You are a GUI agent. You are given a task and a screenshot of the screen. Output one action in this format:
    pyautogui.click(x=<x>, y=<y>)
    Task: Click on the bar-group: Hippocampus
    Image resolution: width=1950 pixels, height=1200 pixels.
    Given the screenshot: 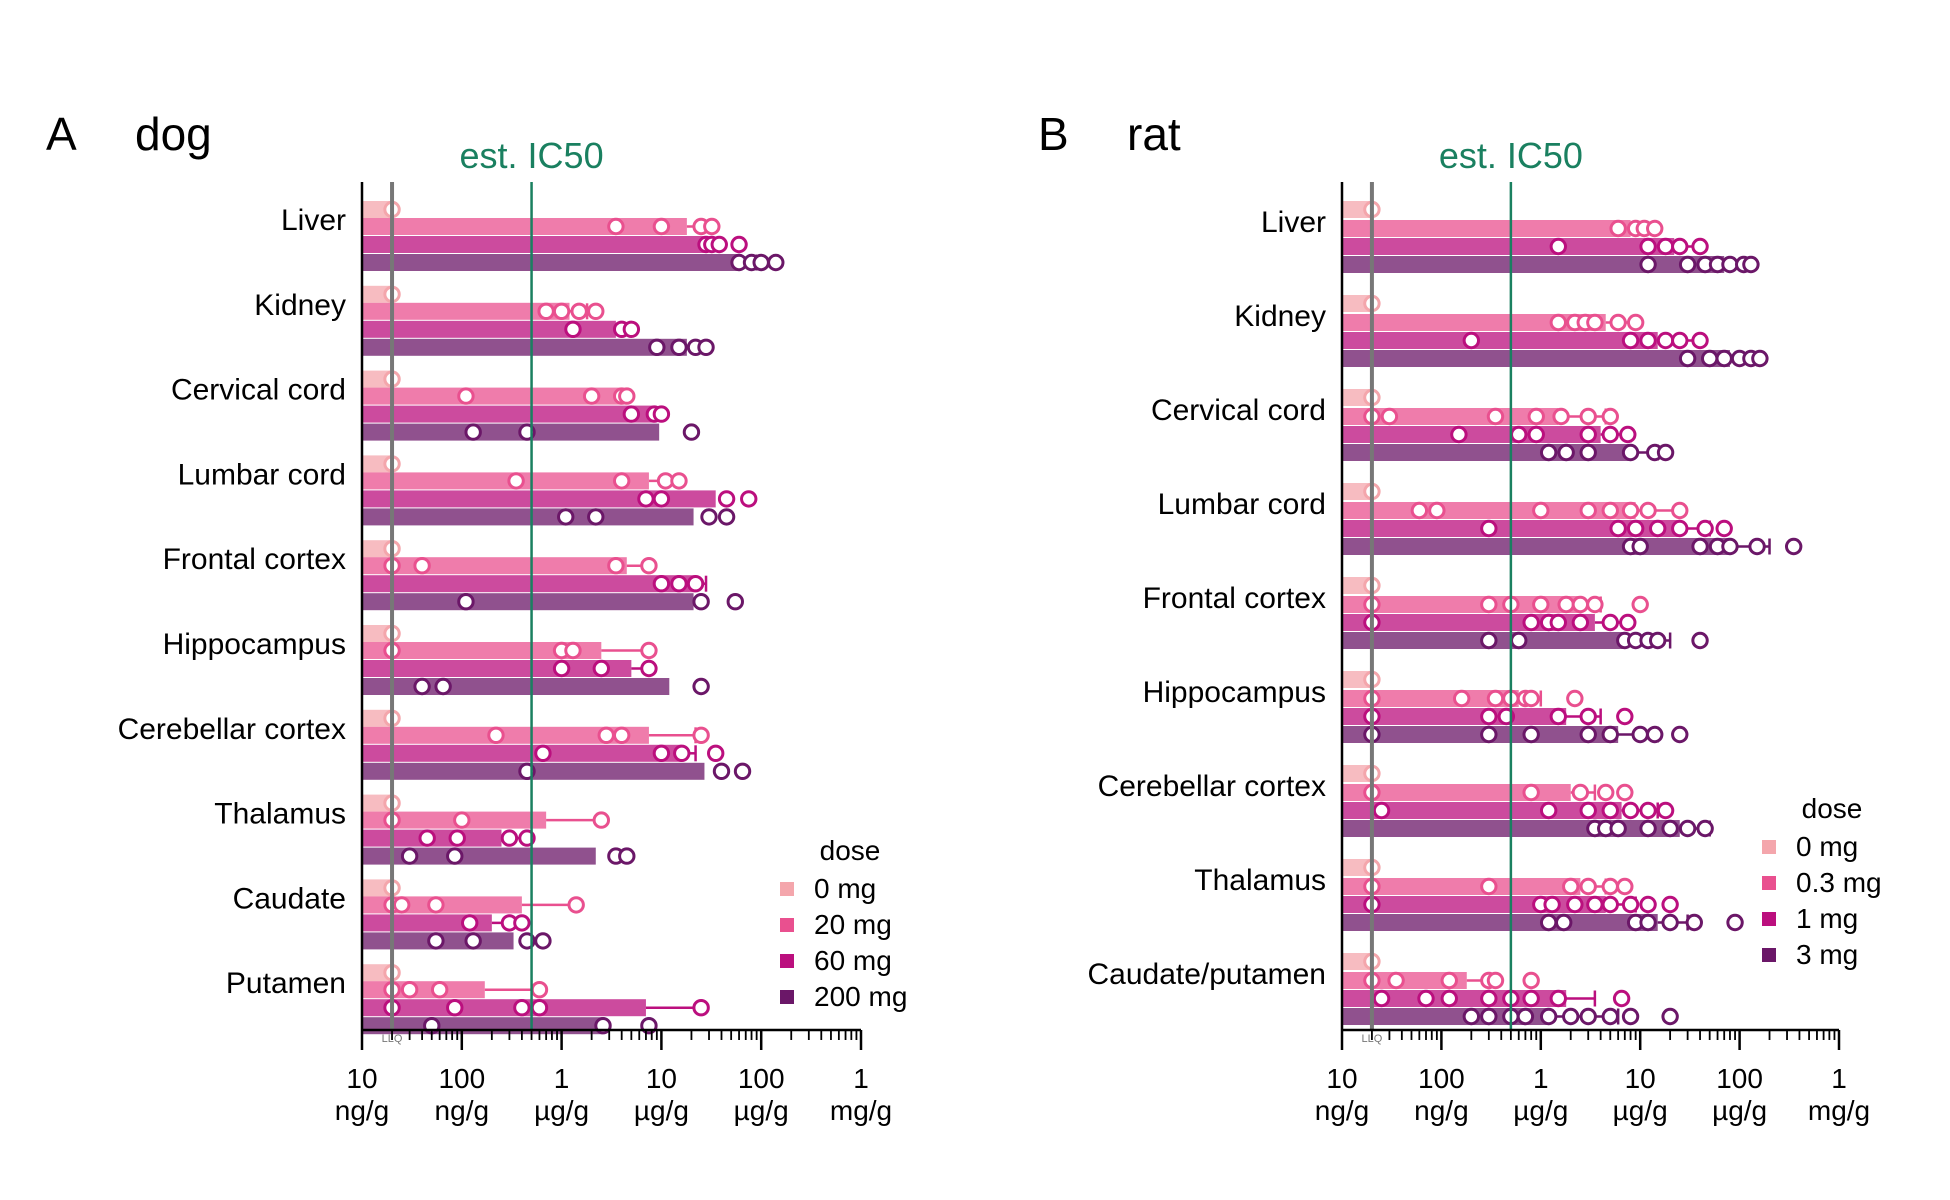 What is the action you would take?
    pyautogui.click(x=436, y=660)
    